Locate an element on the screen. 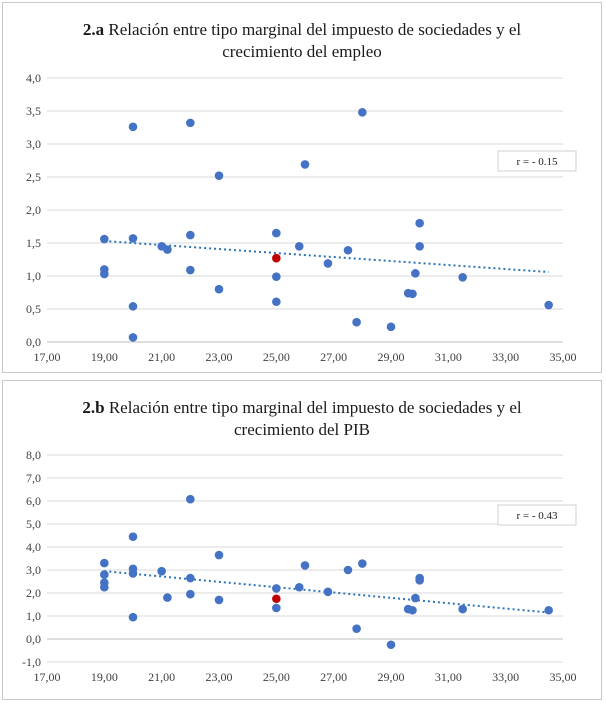 The height and width of the screenshot is (703, 606). trendline is located at coordinates (326, 592).